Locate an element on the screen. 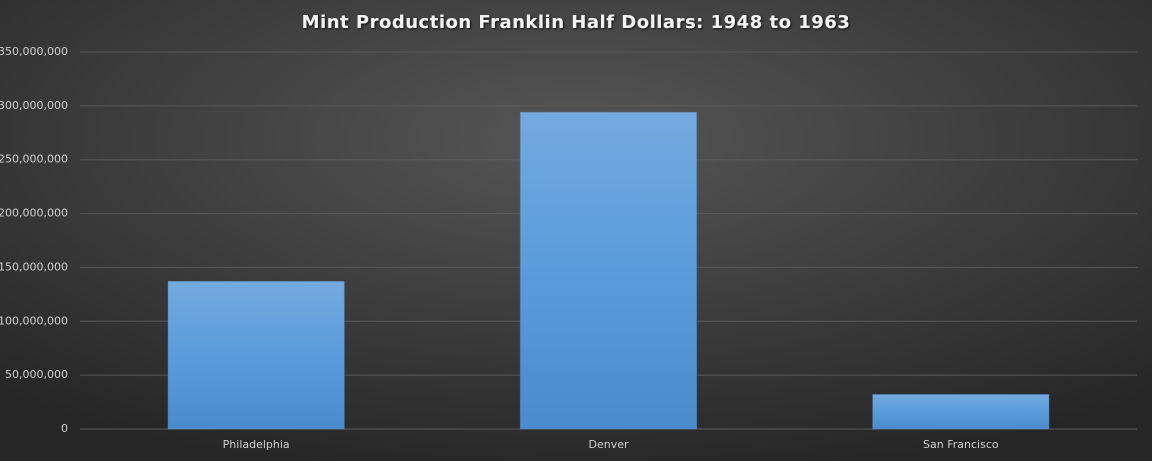 The image size is (1152, 461). x-tick-label: San Francisco is located at coordinates (961, 444).